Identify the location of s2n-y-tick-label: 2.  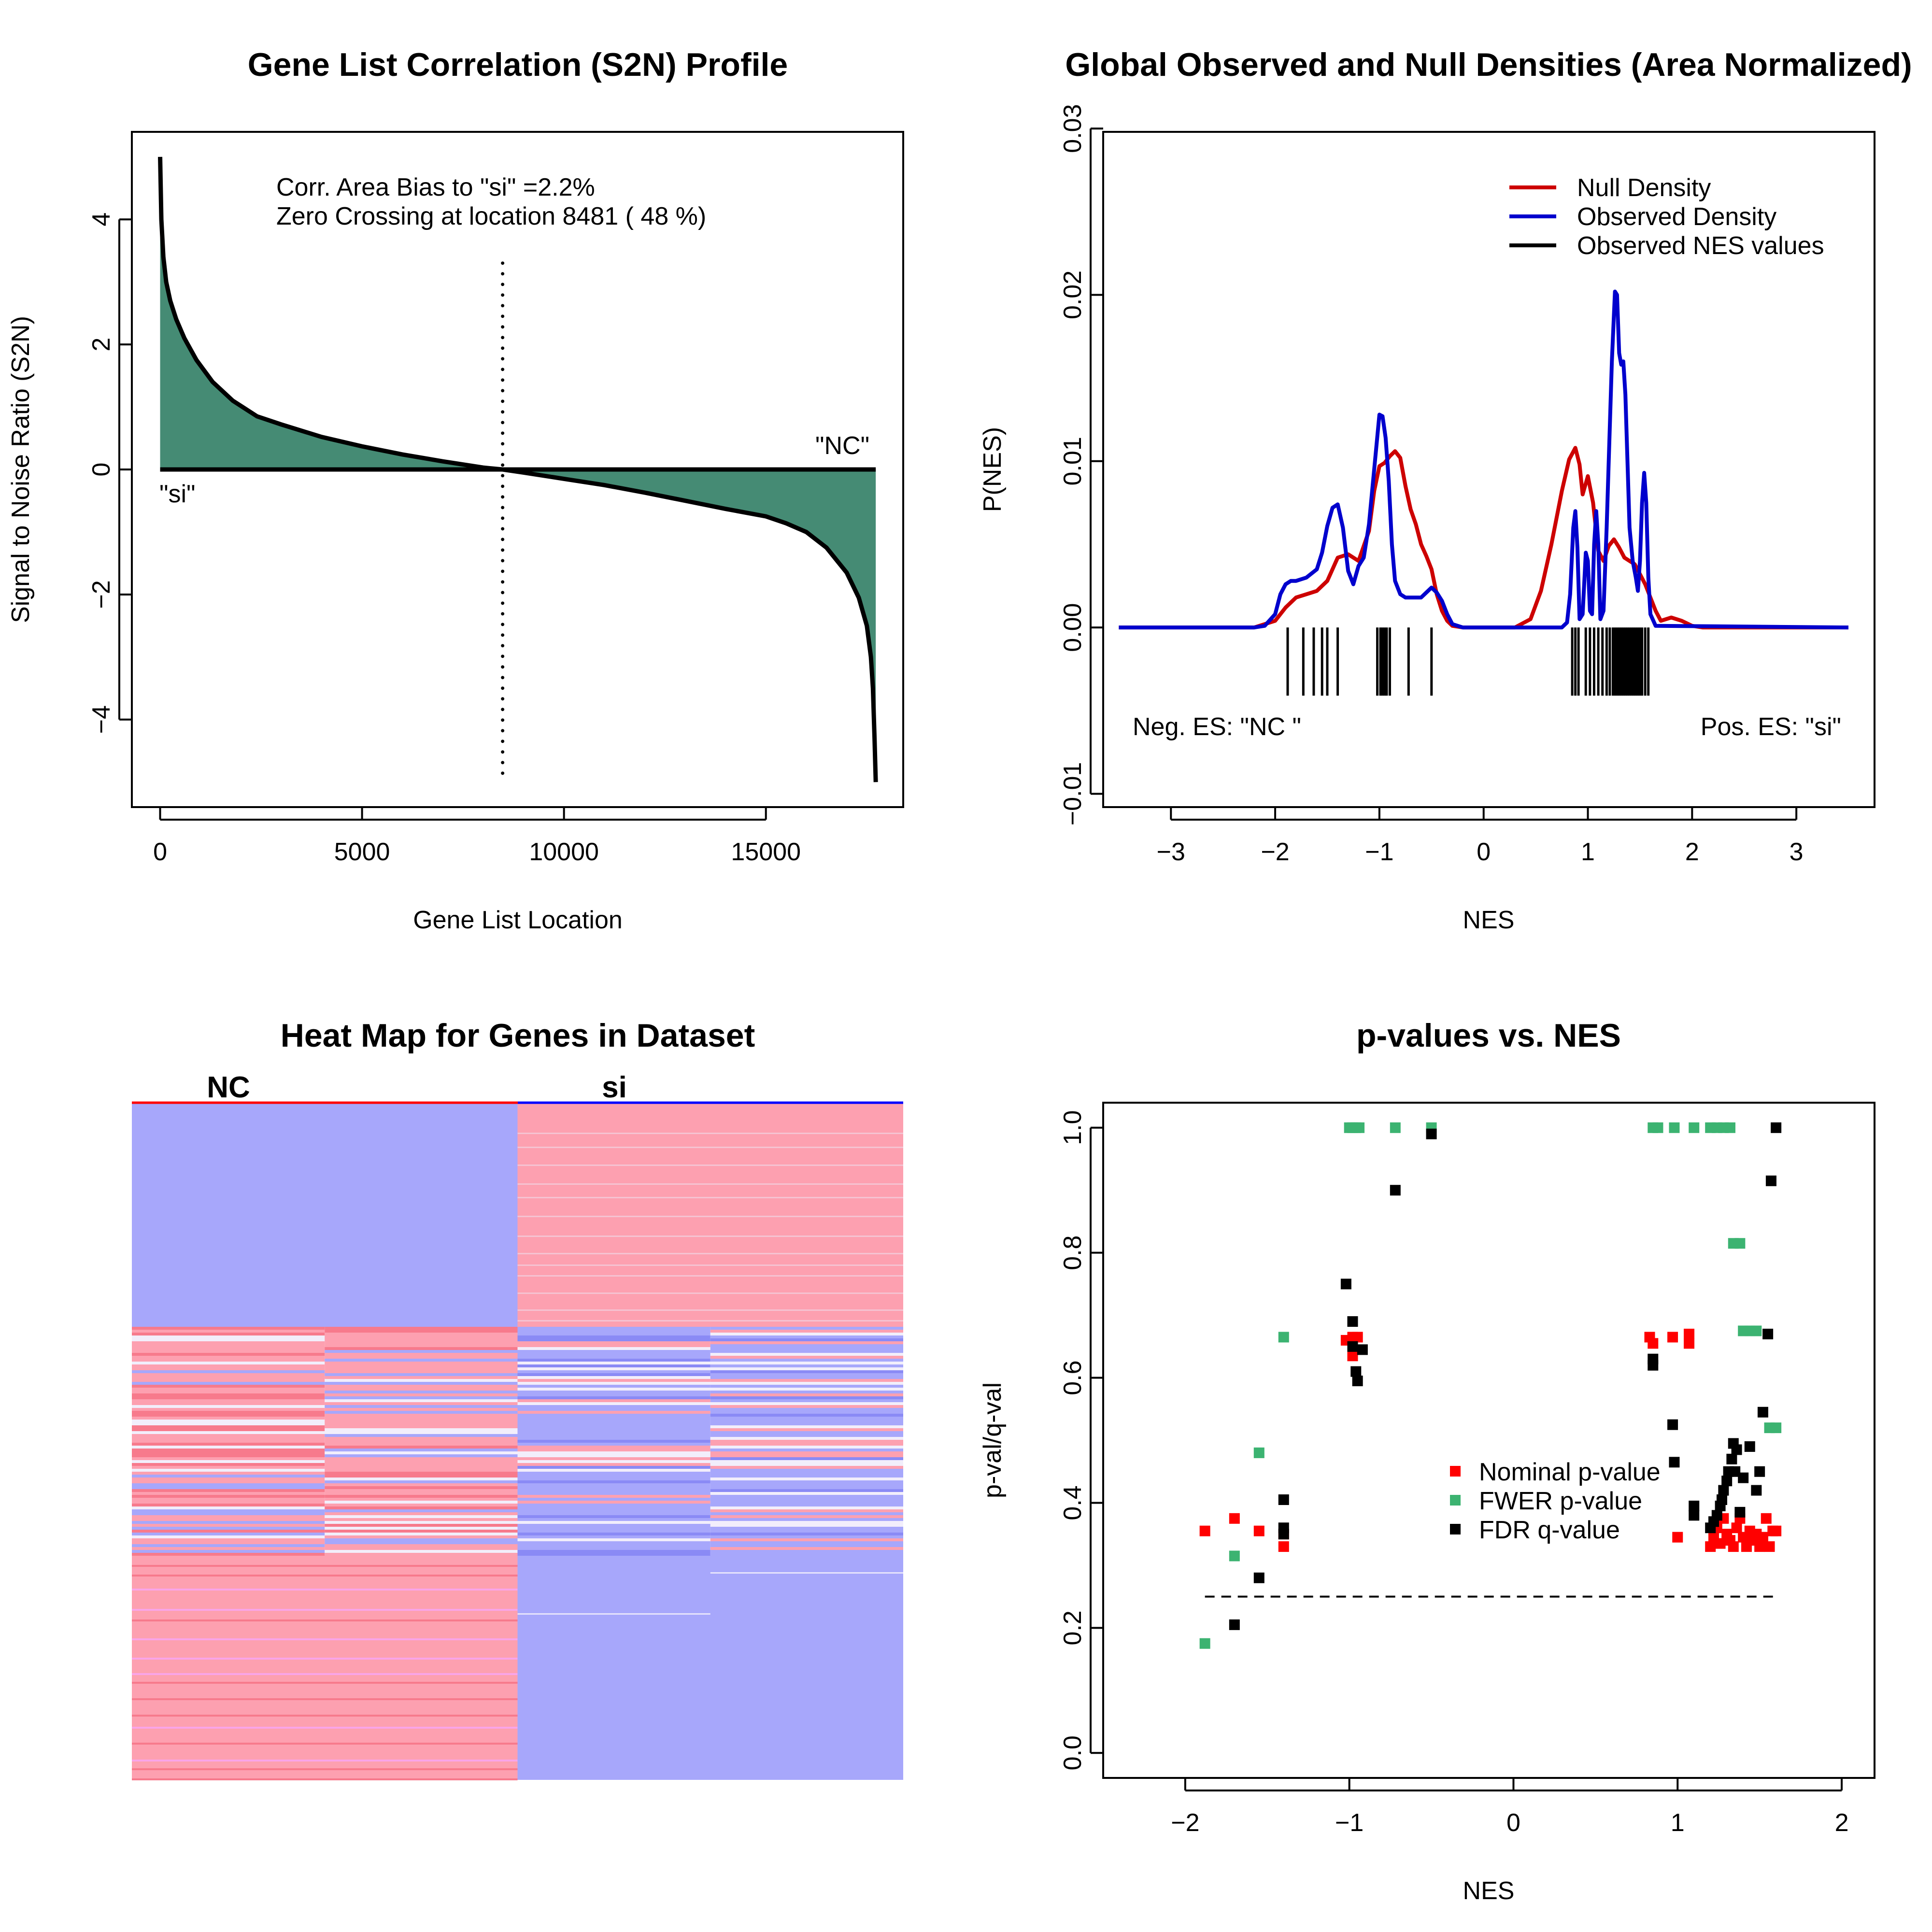
(101, 345).